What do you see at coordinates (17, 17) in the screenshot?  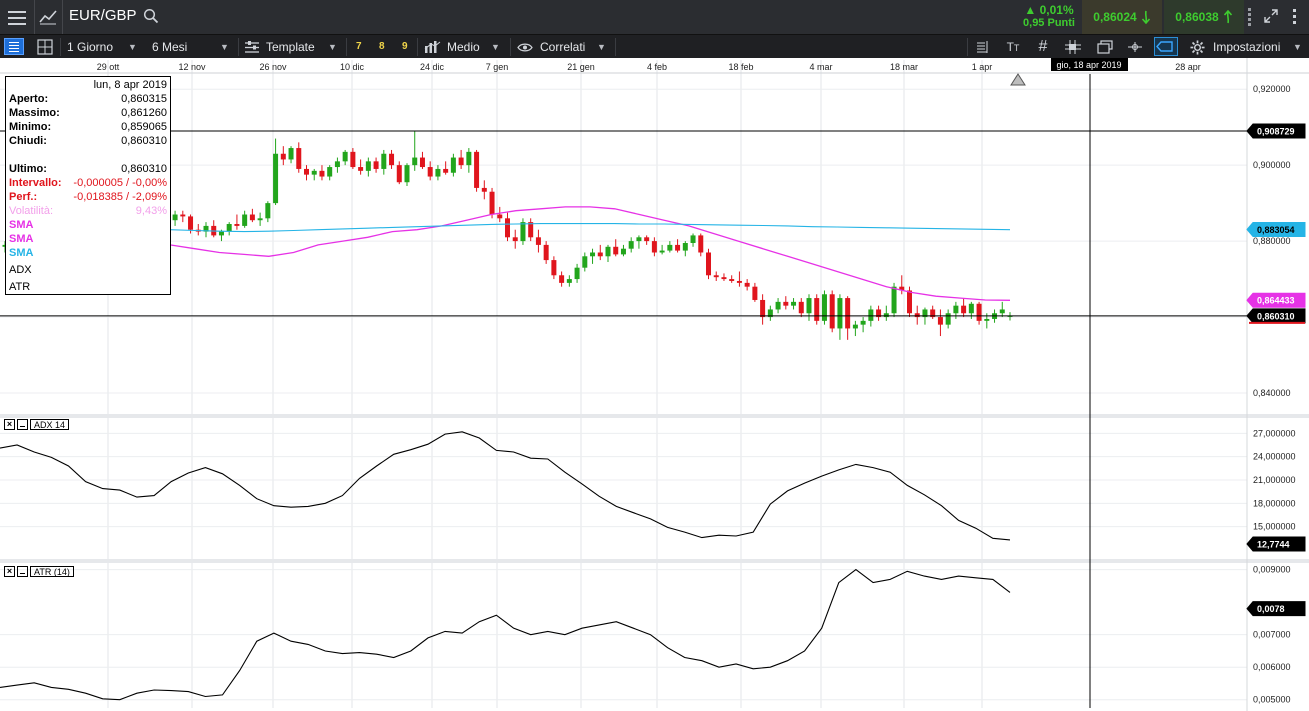 I see `hamburger-menu-icon` at bounding box center [17, 17].